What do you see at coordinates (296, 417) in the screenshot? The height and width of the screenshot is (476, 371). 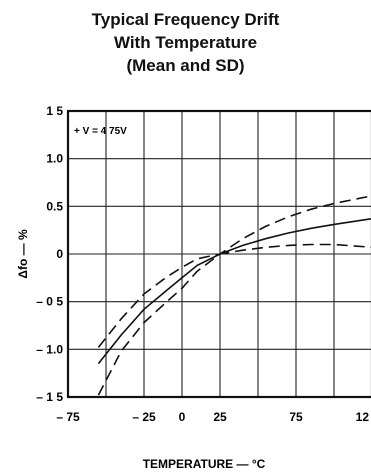 I see `x-tick-label: 75` at bounding box center [296, 417].